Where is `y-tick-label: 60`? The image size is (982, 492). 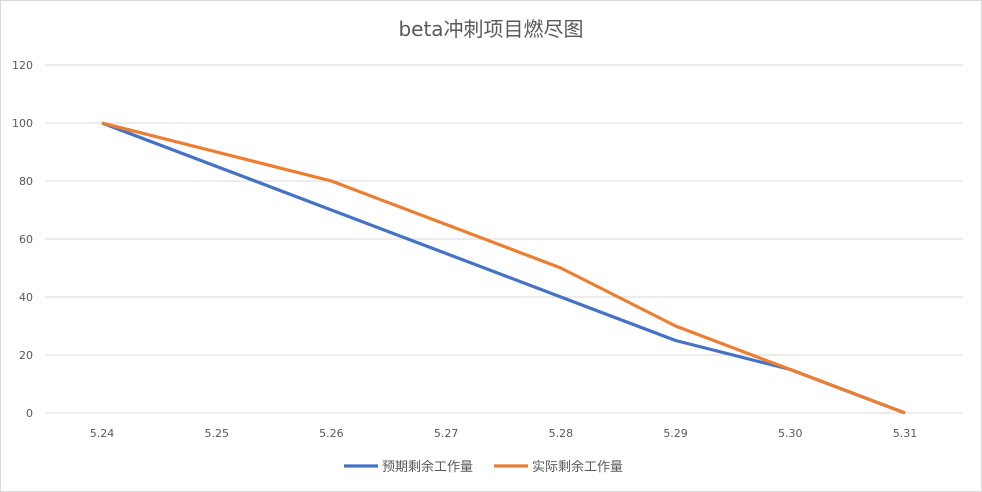 y-tick-label: 60 is located at coordinates (26, 239).